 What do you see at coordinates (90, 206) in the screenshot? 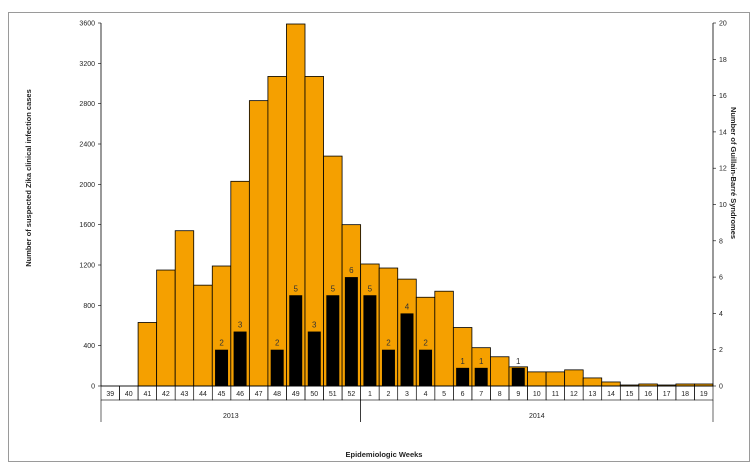
I see `left-axis-ticks: 0 400 800 1200 1600 2000 2400 2800 3200 3600` at bounding box center [90, 206].